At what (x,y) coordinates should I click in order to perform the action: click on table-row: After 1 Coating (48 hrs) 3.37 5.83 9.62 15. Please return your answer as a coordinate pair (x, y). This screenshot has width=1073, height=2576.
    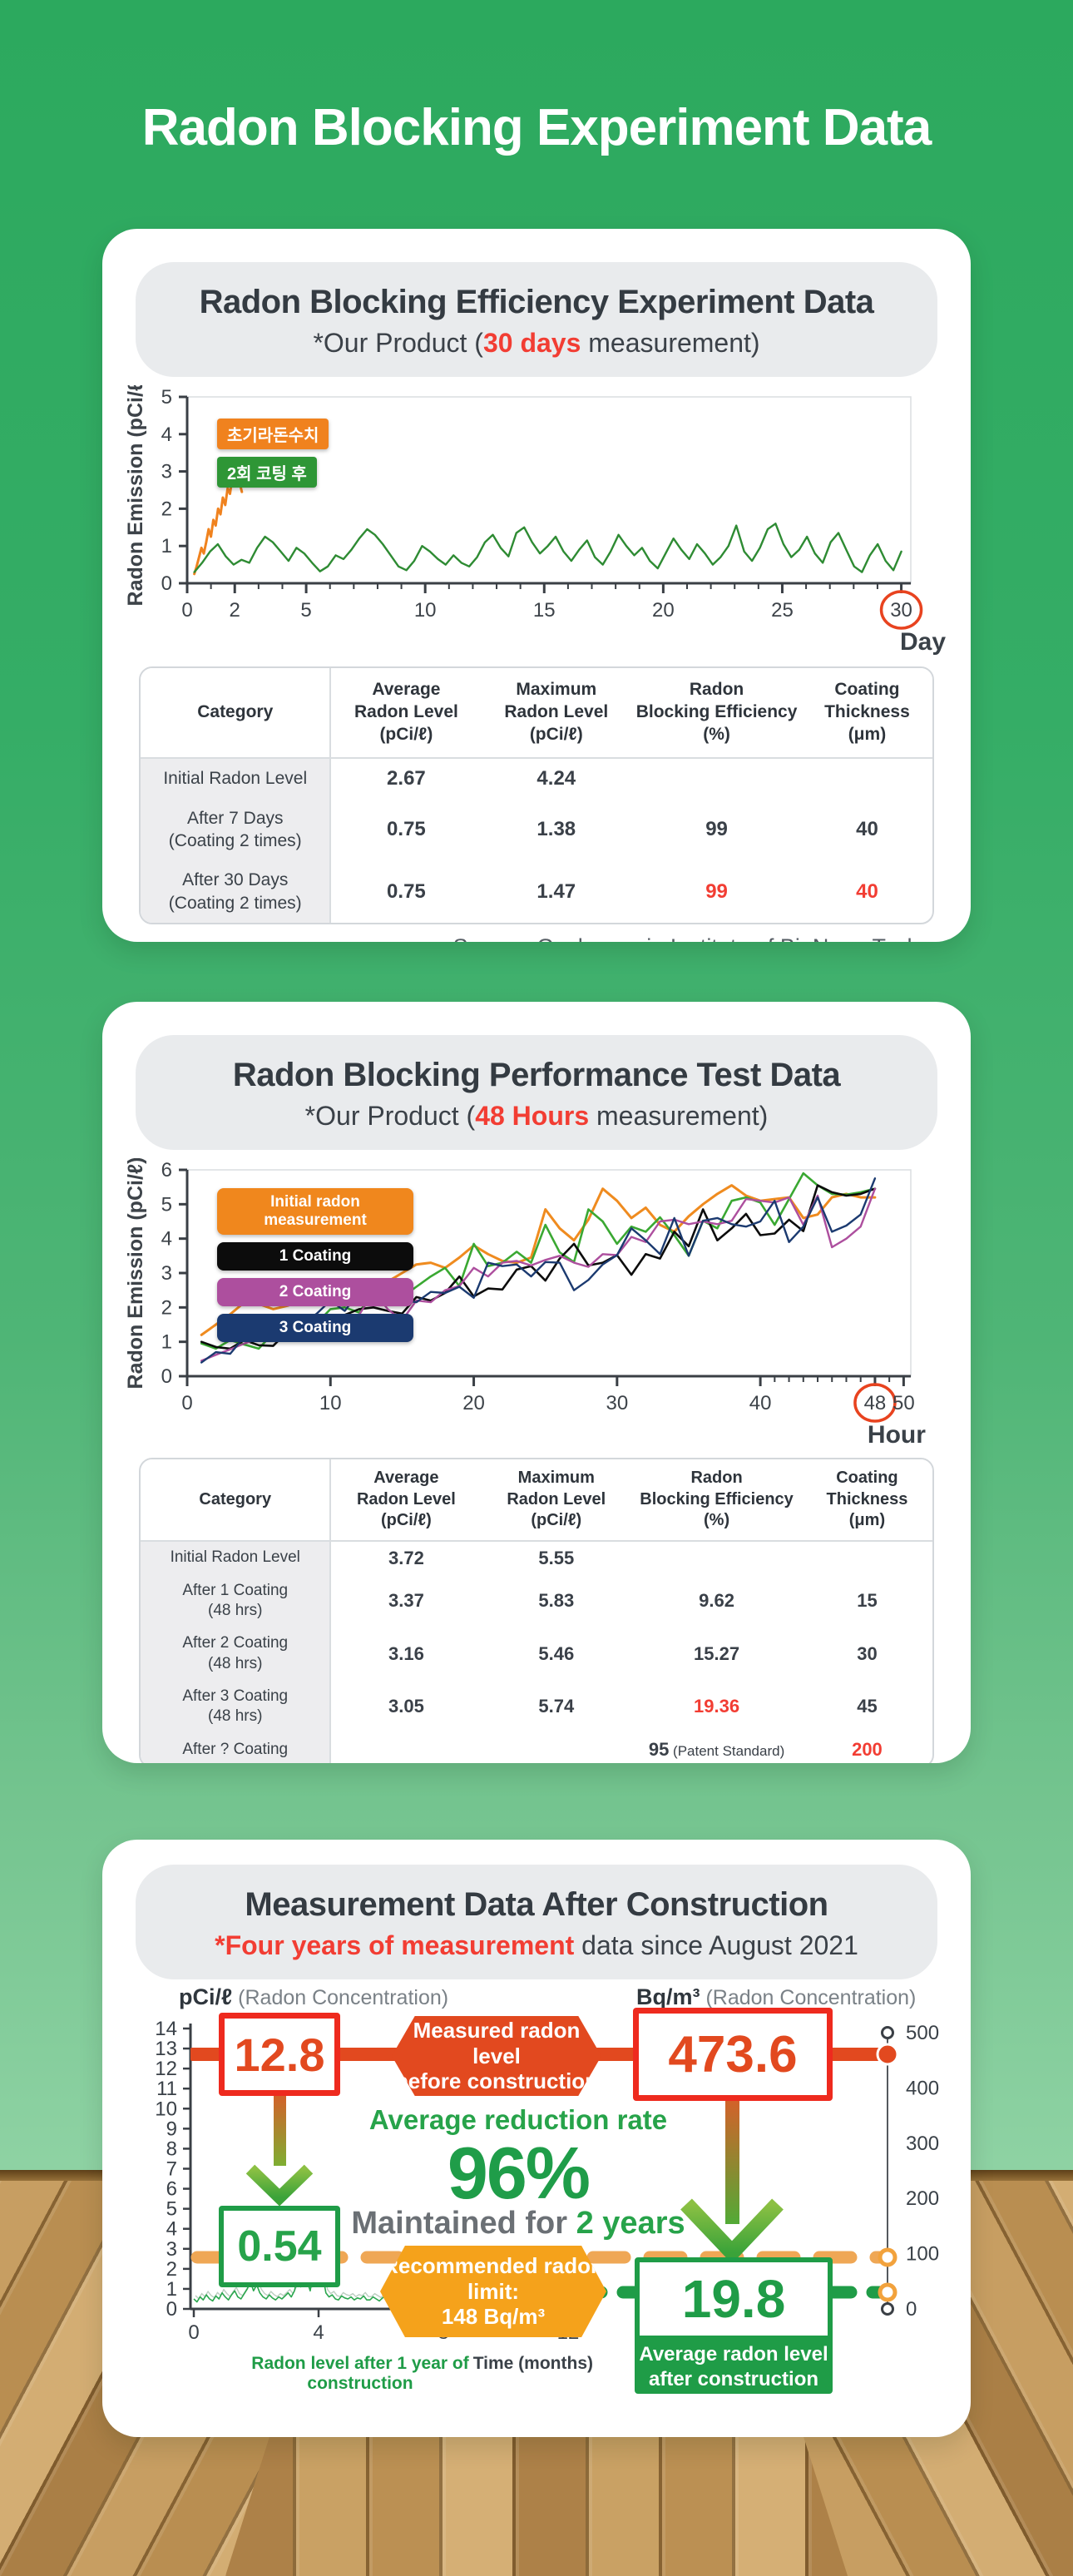
    Looking at the image, I should click on (536, 1601).